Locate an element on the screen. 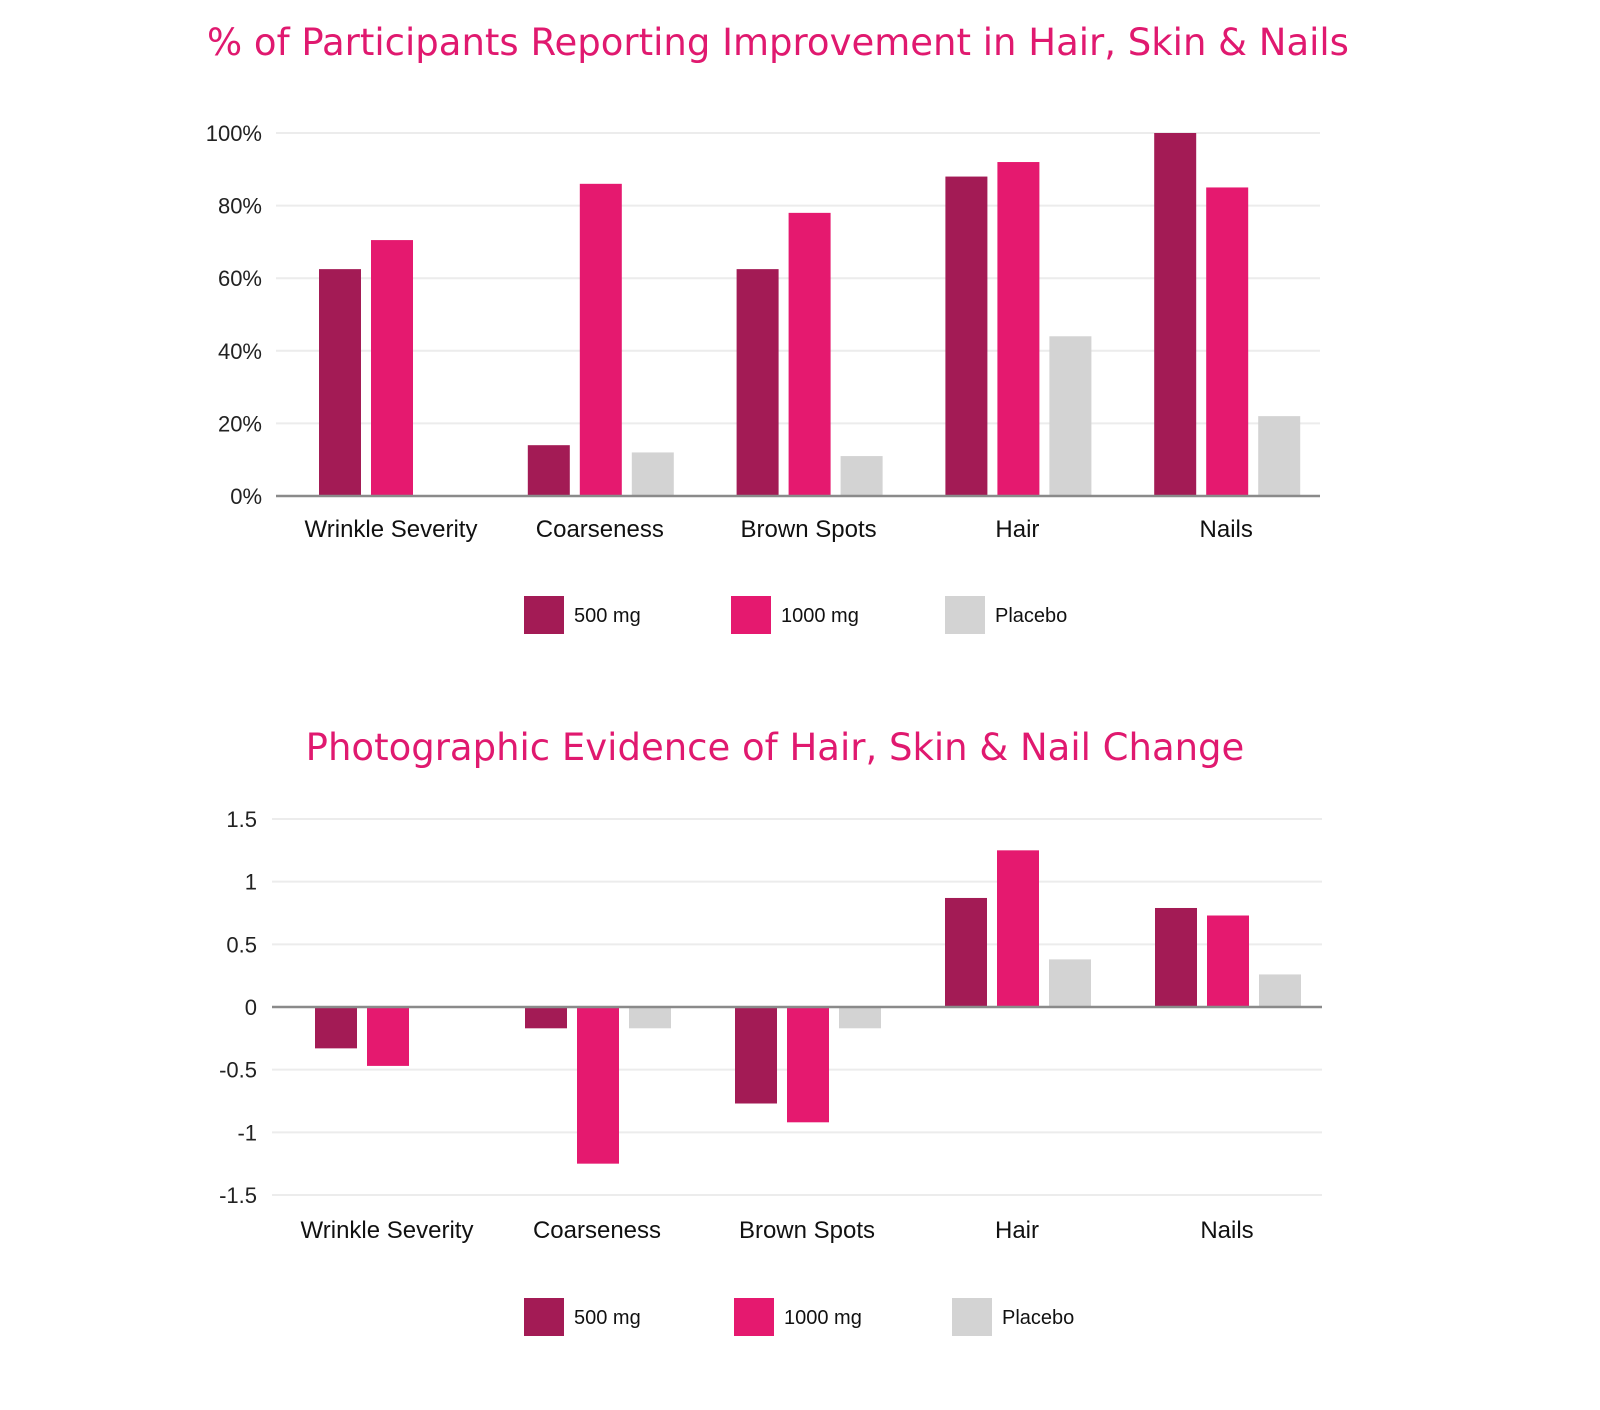  y-tick-label: -1.5 is located at coordinates (238, 1195).